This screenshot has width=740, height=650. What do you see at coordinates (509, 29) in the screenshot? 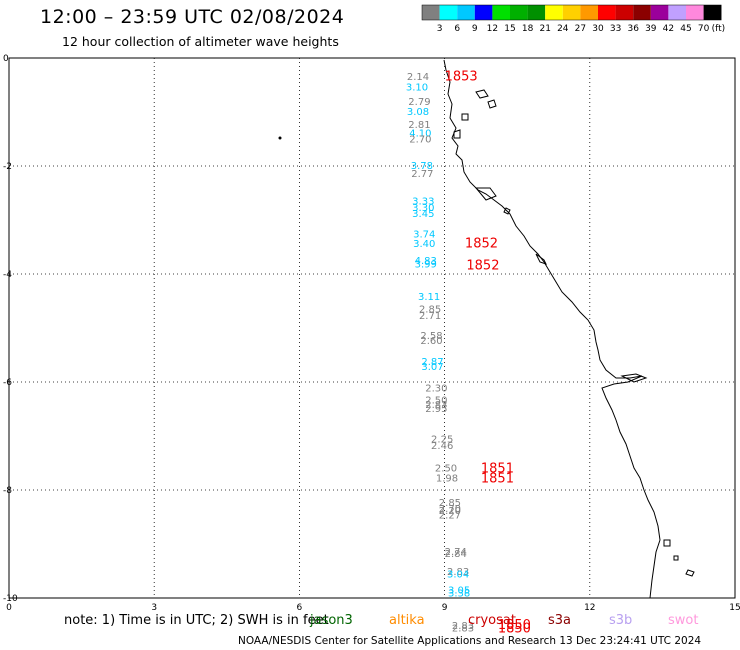
I see `colorbar-label: 15` at bounding box center [509, 29].